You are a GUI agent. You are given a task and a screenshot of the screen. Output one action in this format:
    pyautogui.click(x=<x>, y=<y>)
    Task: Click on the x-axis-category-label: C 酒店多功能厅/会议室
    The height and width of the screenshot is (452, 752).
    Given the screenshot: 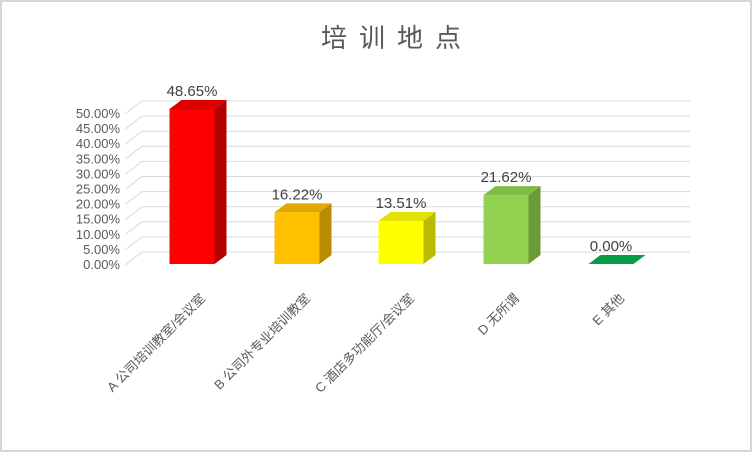 What is the action you would take?
    pyautogui.click(x=364, y=343)
    